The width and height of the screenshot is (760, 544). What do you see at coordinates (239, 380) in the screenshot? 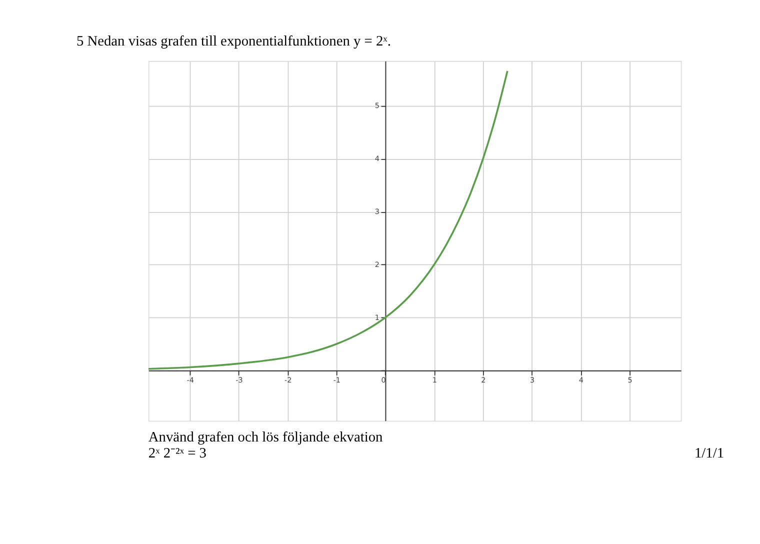
I see `x-tick-label: -3` at bounding box center [239, 380].